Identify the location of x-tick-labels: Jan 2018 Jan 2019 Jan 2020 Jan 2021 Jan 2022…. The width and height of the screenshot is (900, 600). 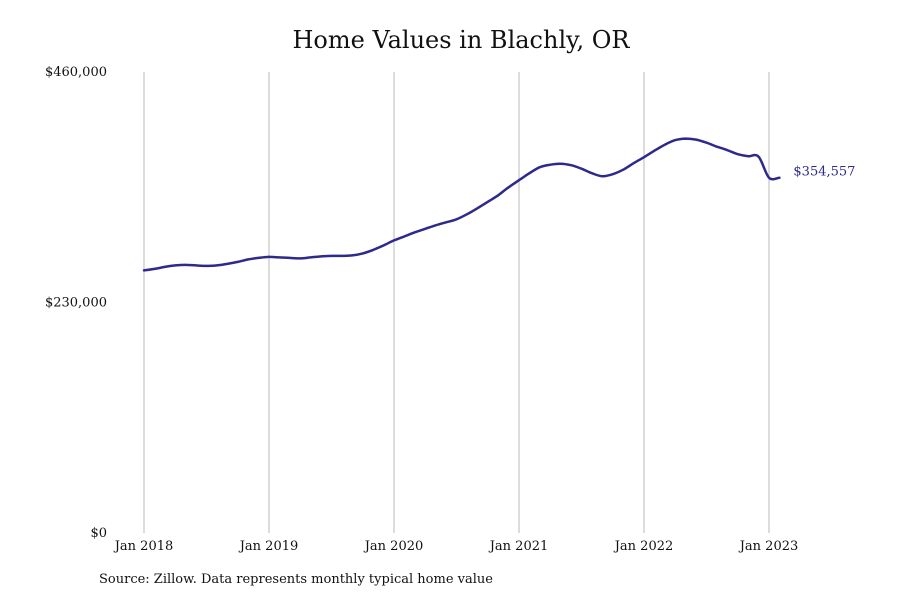
(456, 546).